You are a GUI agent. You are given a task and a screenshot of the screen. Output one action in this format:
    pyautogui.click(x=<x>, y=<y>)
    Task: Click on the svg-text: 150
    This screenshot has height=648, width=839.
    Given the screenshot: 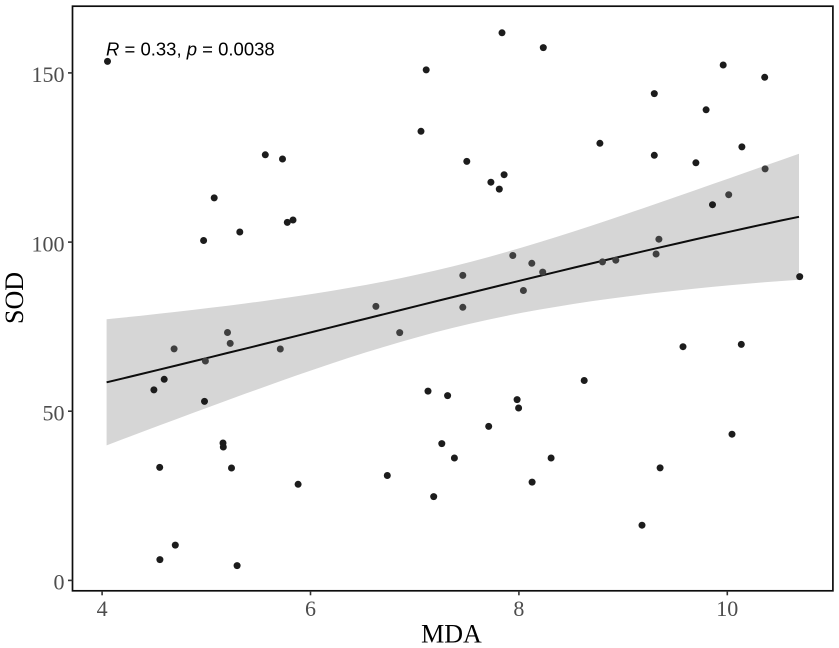 What is the action you would take?
    pyautogui.click(x=48, y=74)
    